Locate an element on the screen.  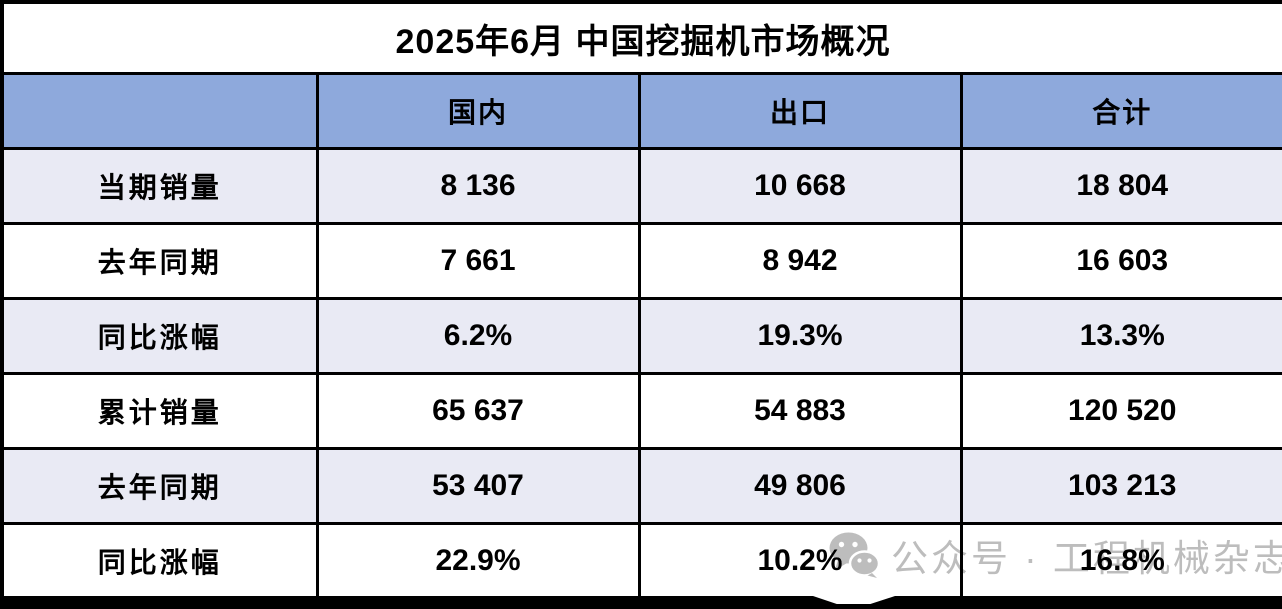
column-header-total: 合计 is located at coordinates (1120, 111).